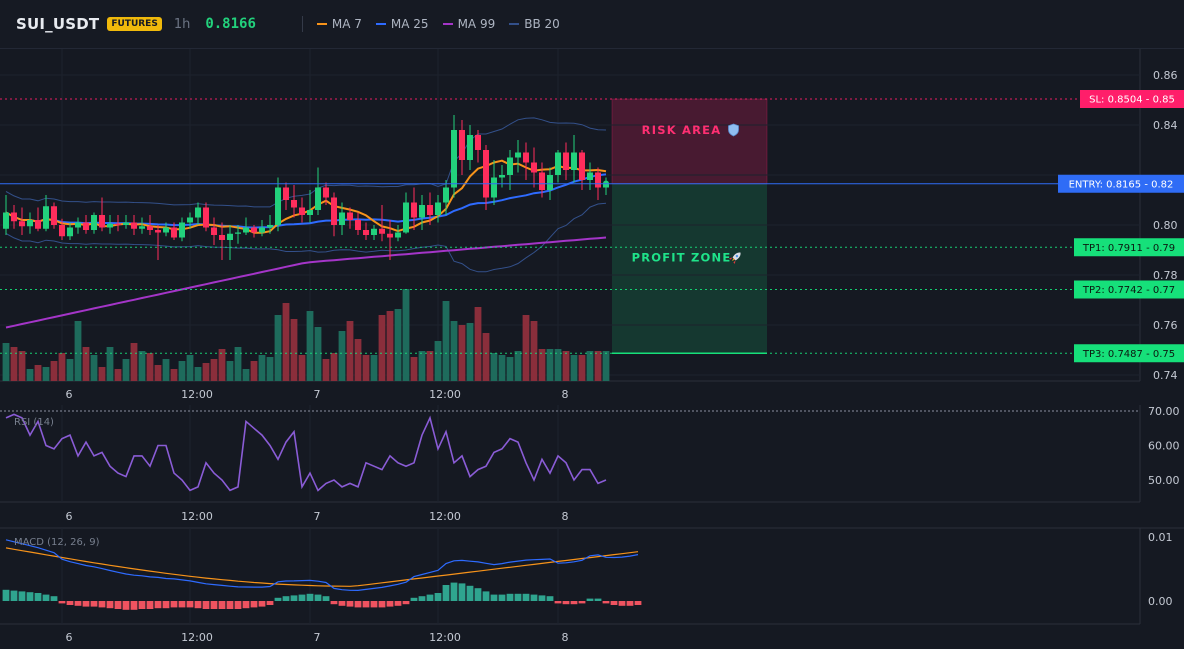 The height and width of the screenshot is (649, 1184). I want to click on legend-item-ma99: MA 99, so click(469, 24).